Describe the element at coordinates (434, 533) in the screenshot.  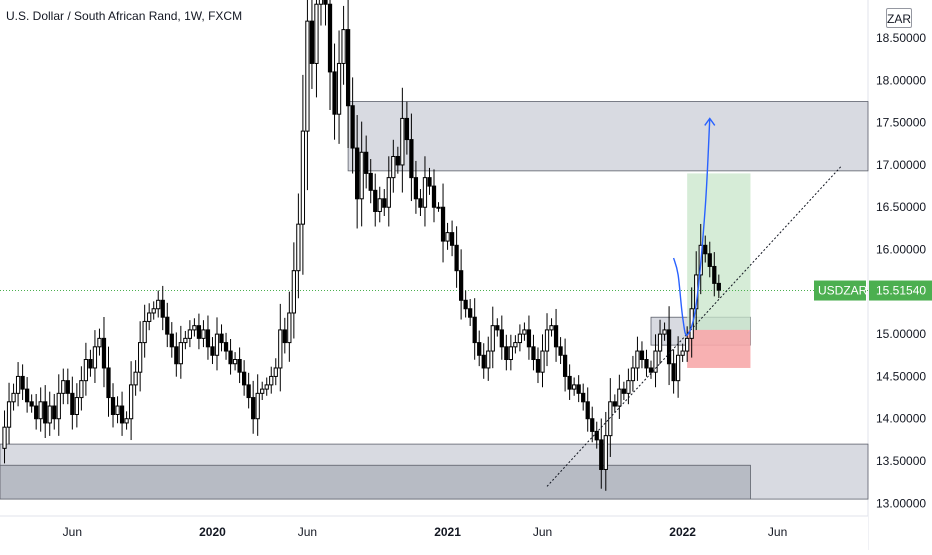
I see `time-axis-bg` at that location.